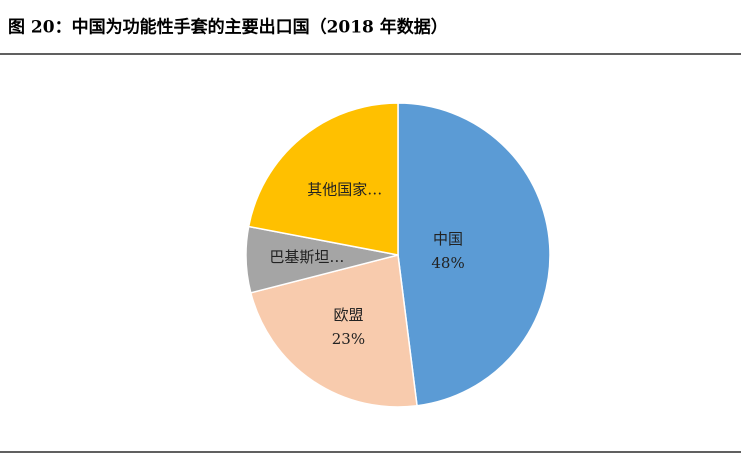 This screenshot has width=741, height=459. I want to click on slice-label: 欧盟, so click(348, 315).